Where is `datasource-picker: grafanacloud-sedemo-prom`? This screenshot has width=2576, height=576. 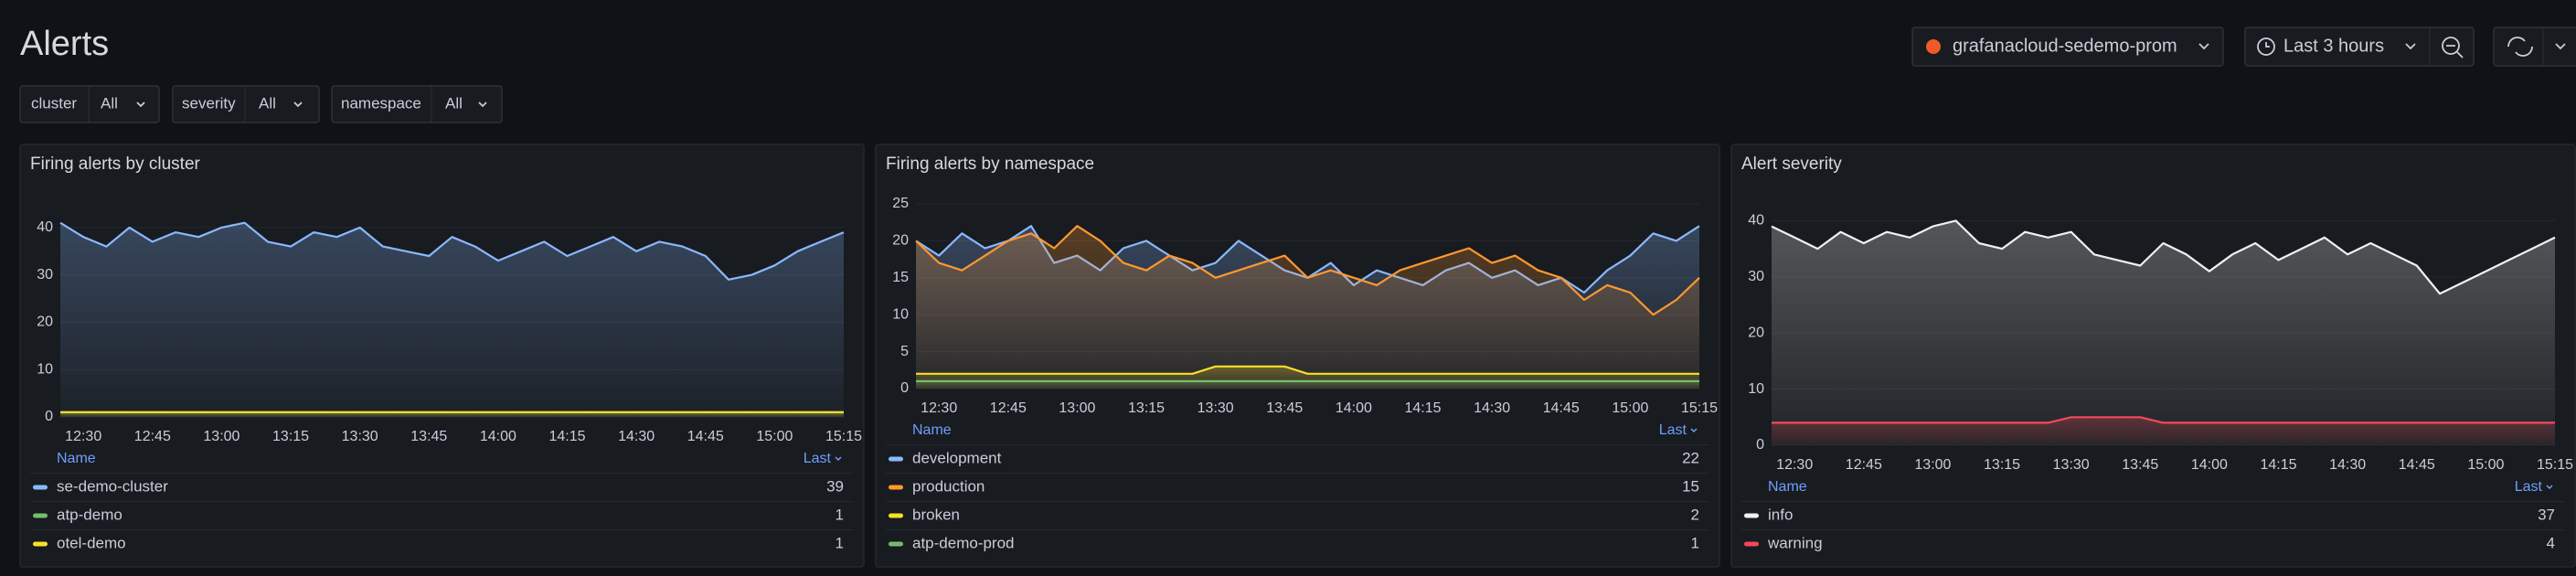
datasource-picker: grafanacloud-sedemo-prom is located at coordinates (2067, 47).